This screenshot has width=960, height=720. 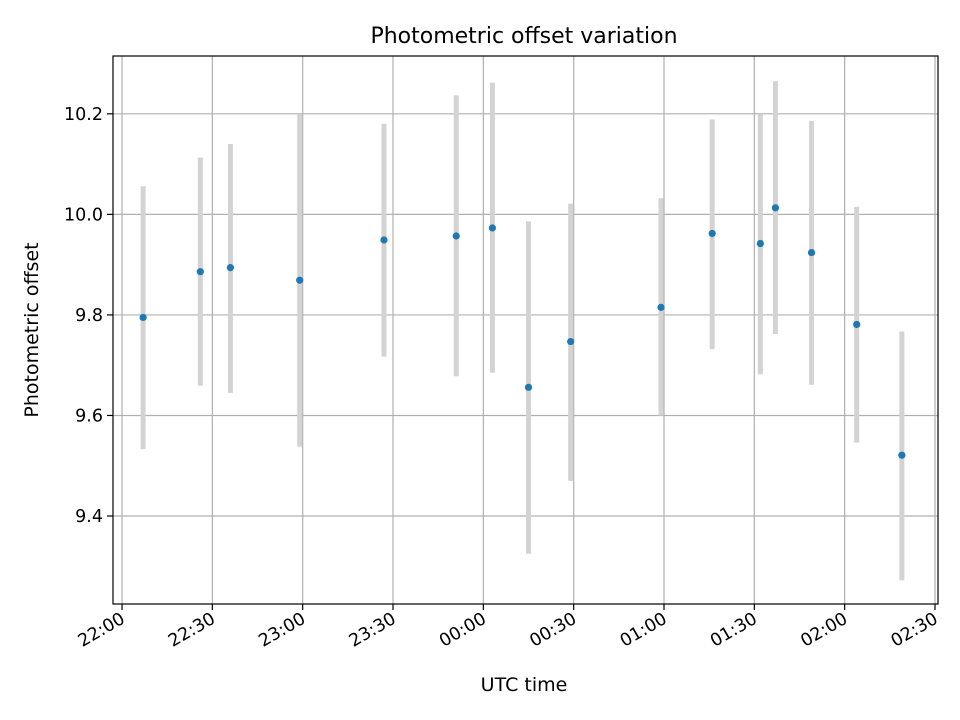 What do you see at coordinates (524, 685) in the screenshot?
I see `x-axis-label: UTC time` at bounding box center [524, 685].